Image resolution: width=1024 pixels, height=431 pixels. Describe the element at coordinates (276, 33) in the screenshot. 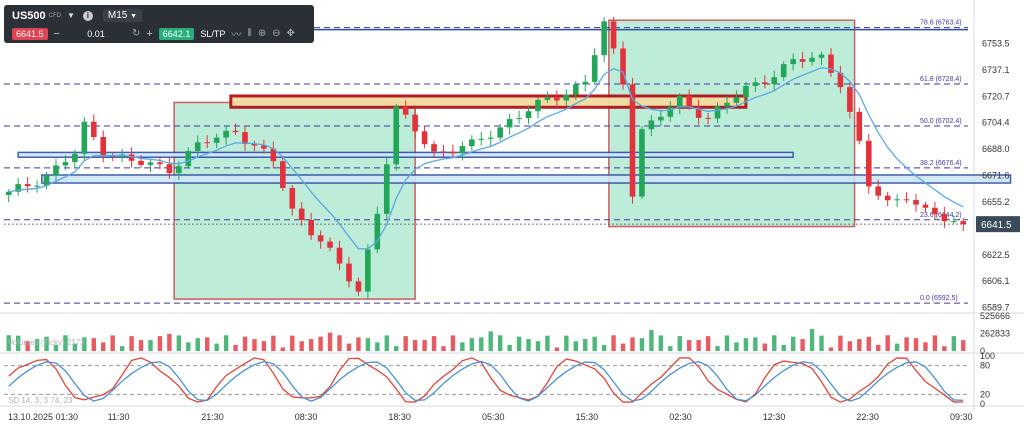

I see `zoom-out-icon: ⊖` at that location.